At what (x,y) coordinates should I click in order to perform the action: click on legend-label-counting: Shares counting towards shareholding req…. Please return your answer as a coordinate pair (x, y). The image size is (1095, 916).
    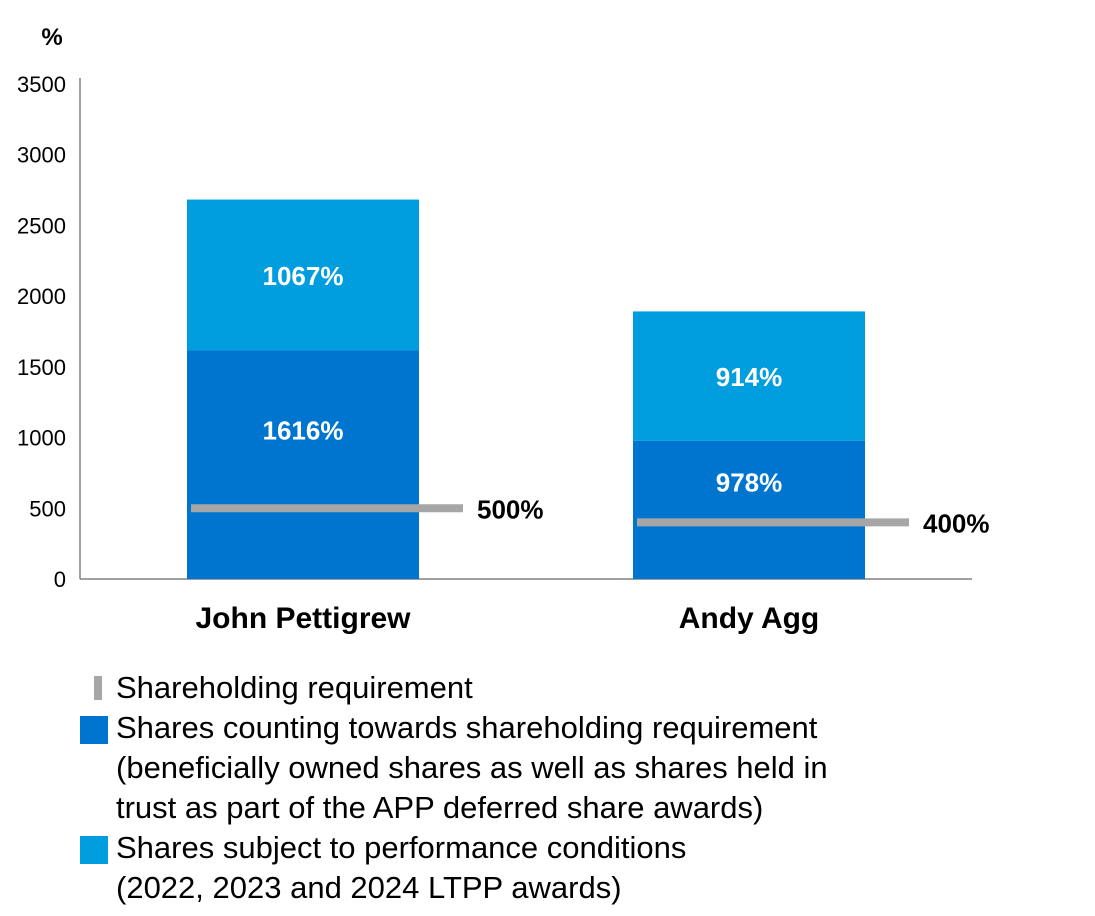
    Looking at the image, I should click on (472, 767).